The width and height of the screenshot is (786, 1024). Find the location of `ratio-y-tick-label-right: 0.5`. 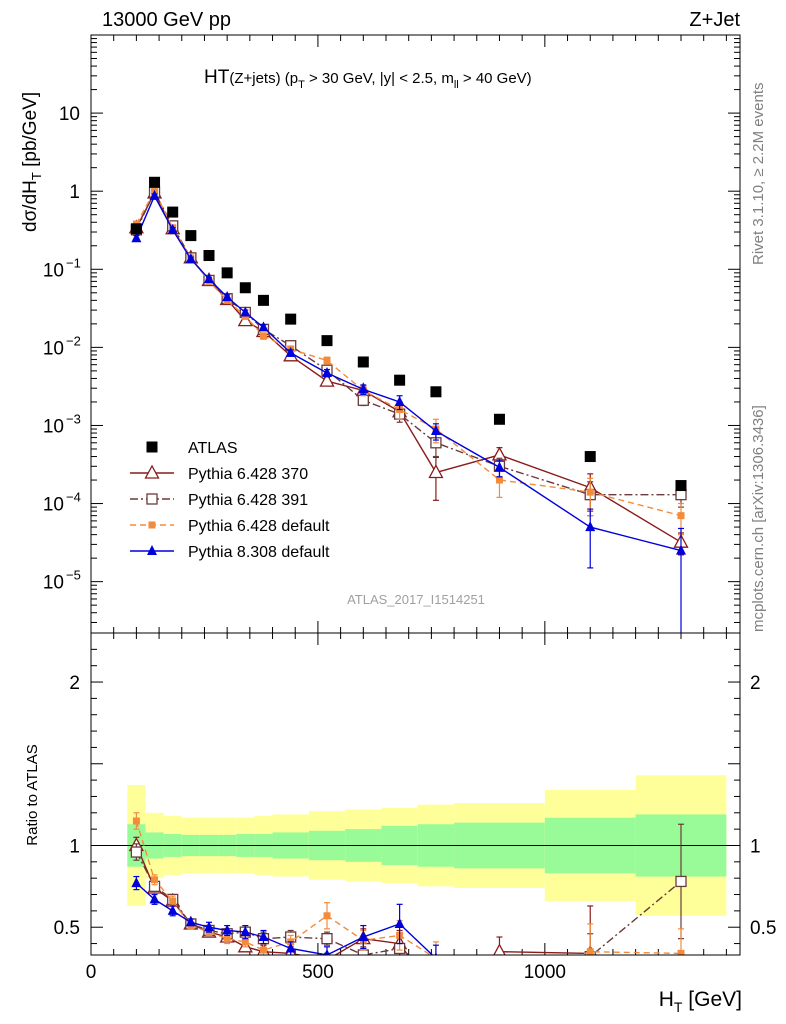

ratio-y-tick-label-right: 0.5 is located at coordinates (763, 928).